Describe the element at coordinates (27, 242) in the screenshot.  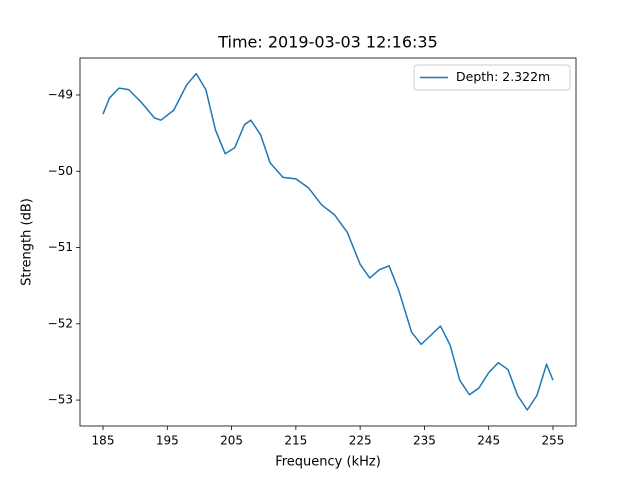
I see `y-axis-label: Strength (dB)` at that location.